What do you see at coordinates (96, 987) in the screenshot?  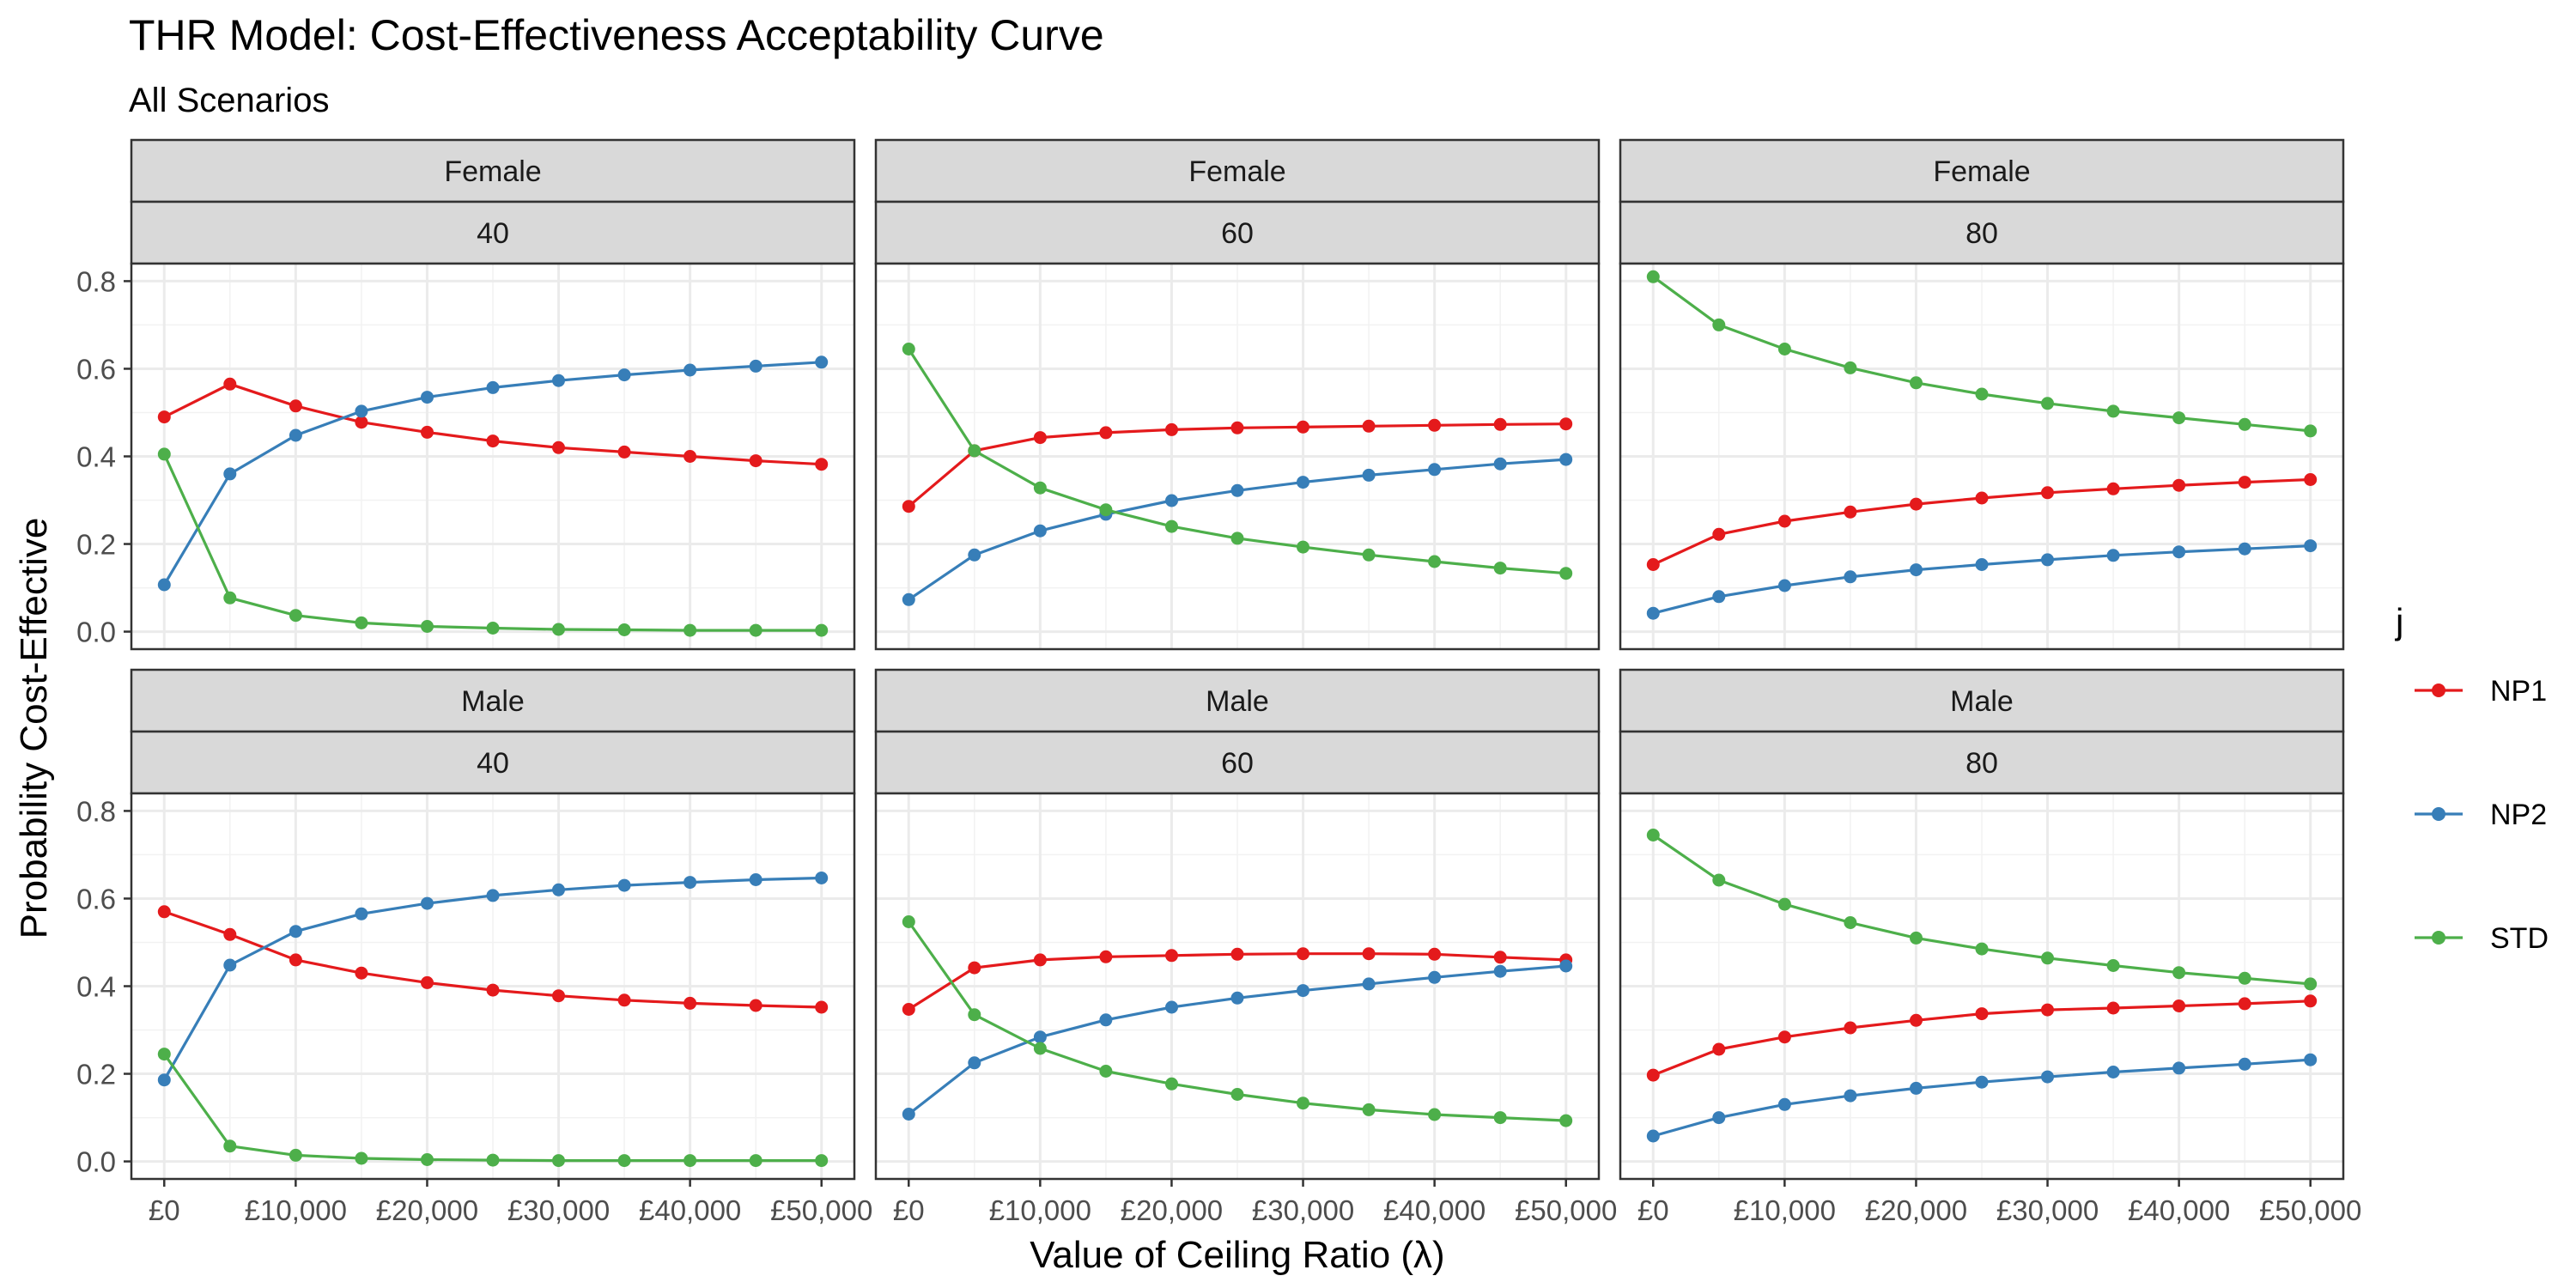 I see `y-tick-label: 0.4` at bounding box center [96, 987].